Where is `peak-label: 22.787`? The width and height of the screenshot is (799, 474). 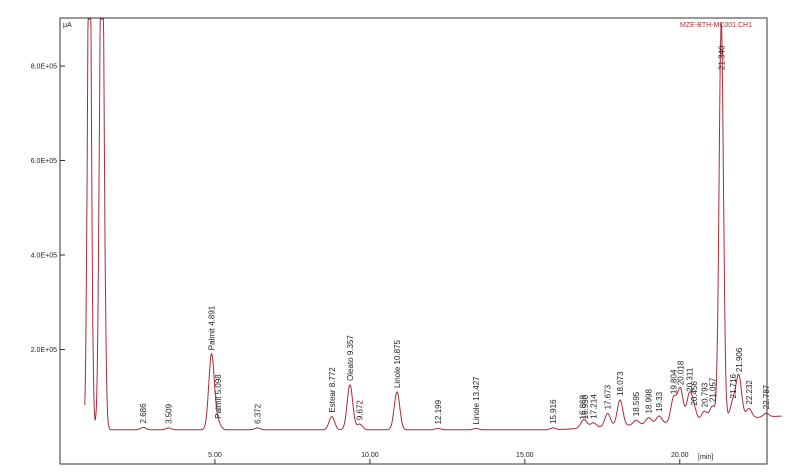 peak-label: 22.787 is located at coordinates (766, 396).